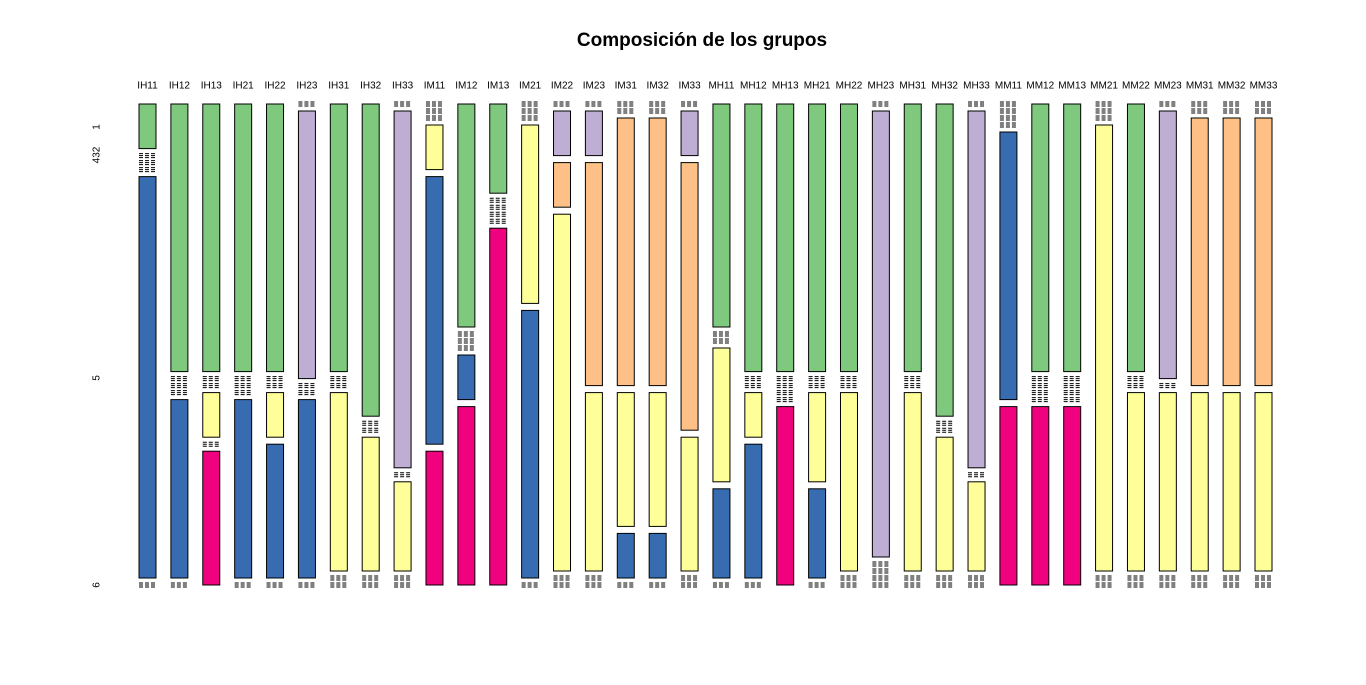 The height and width of the screenshot is (685, 1366). I want to click on column-label: MM31, so click(1200, 86).